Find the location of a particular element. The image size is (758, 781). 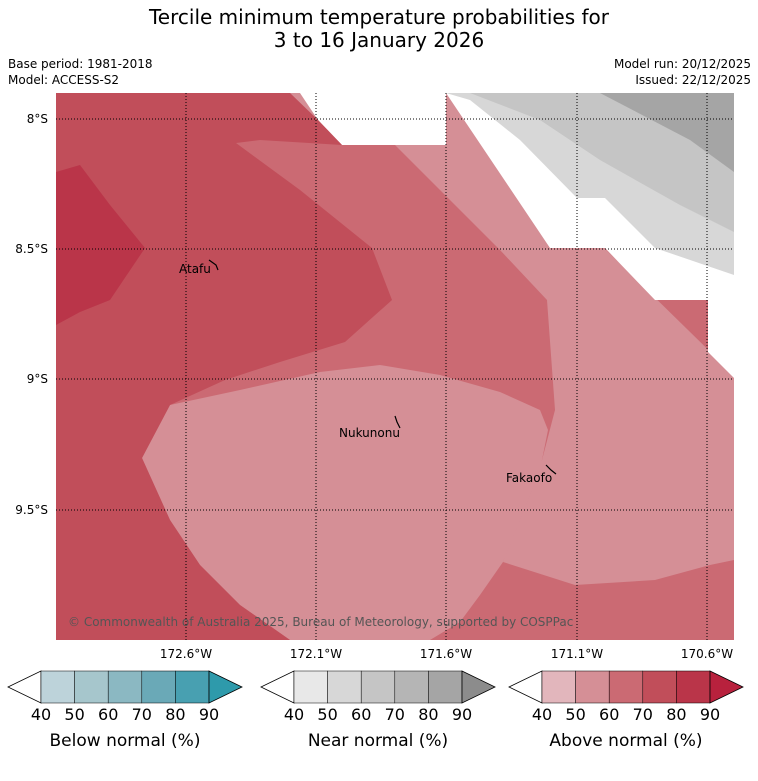

lon-label: 170.6°W is located at coordinates (707, 654).